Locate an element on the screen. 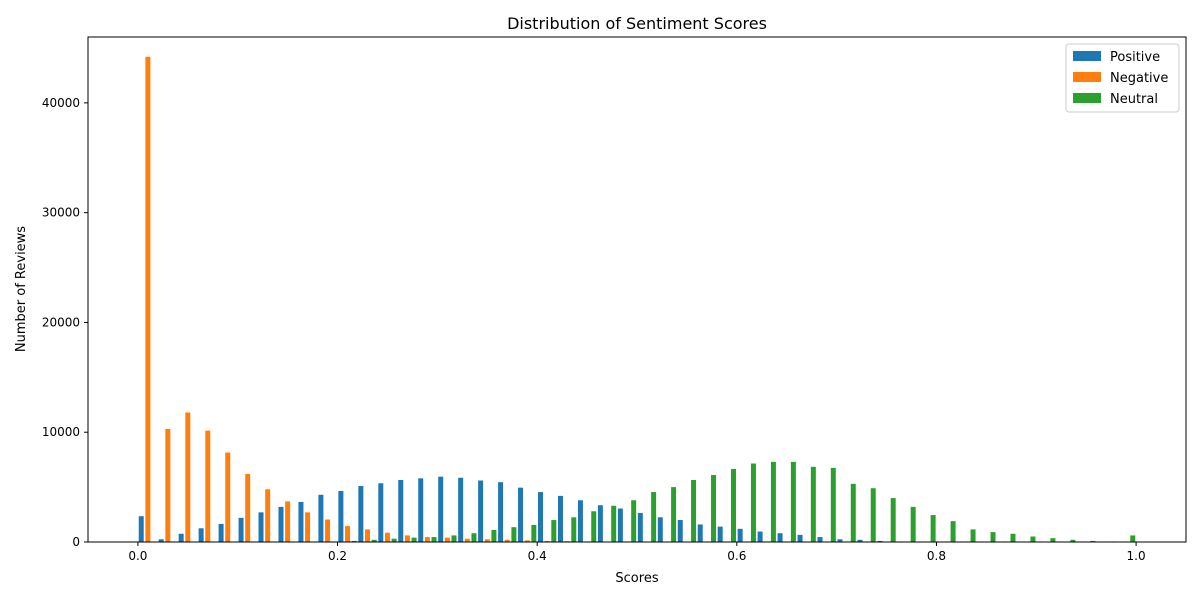  legend: Positive Negative Neutral is located at coordinates (1122, 78).